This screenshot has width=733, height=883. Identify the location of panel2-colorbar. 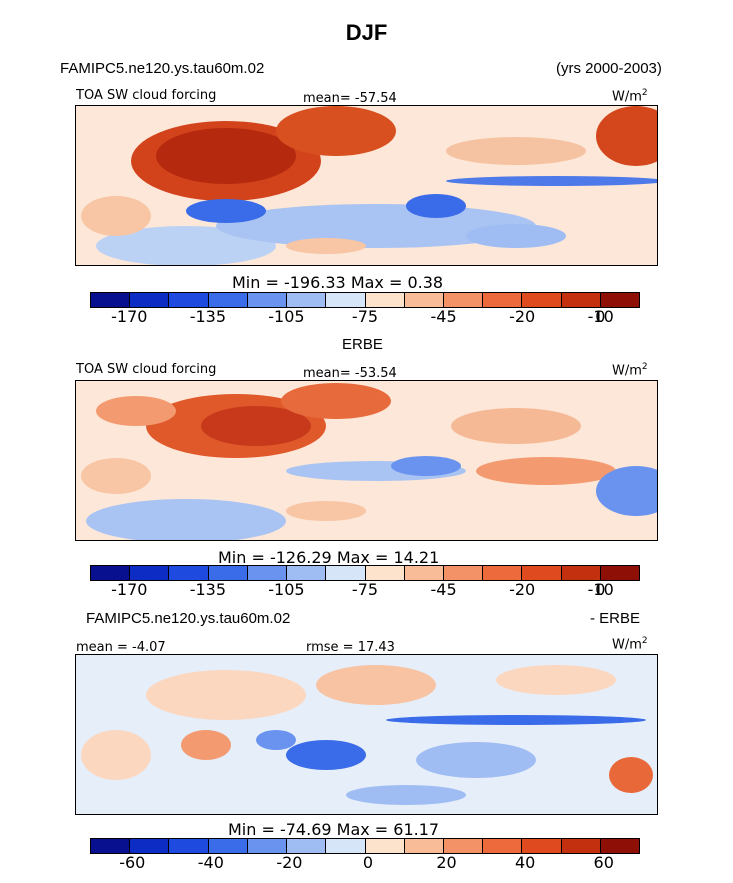
(365, 573).